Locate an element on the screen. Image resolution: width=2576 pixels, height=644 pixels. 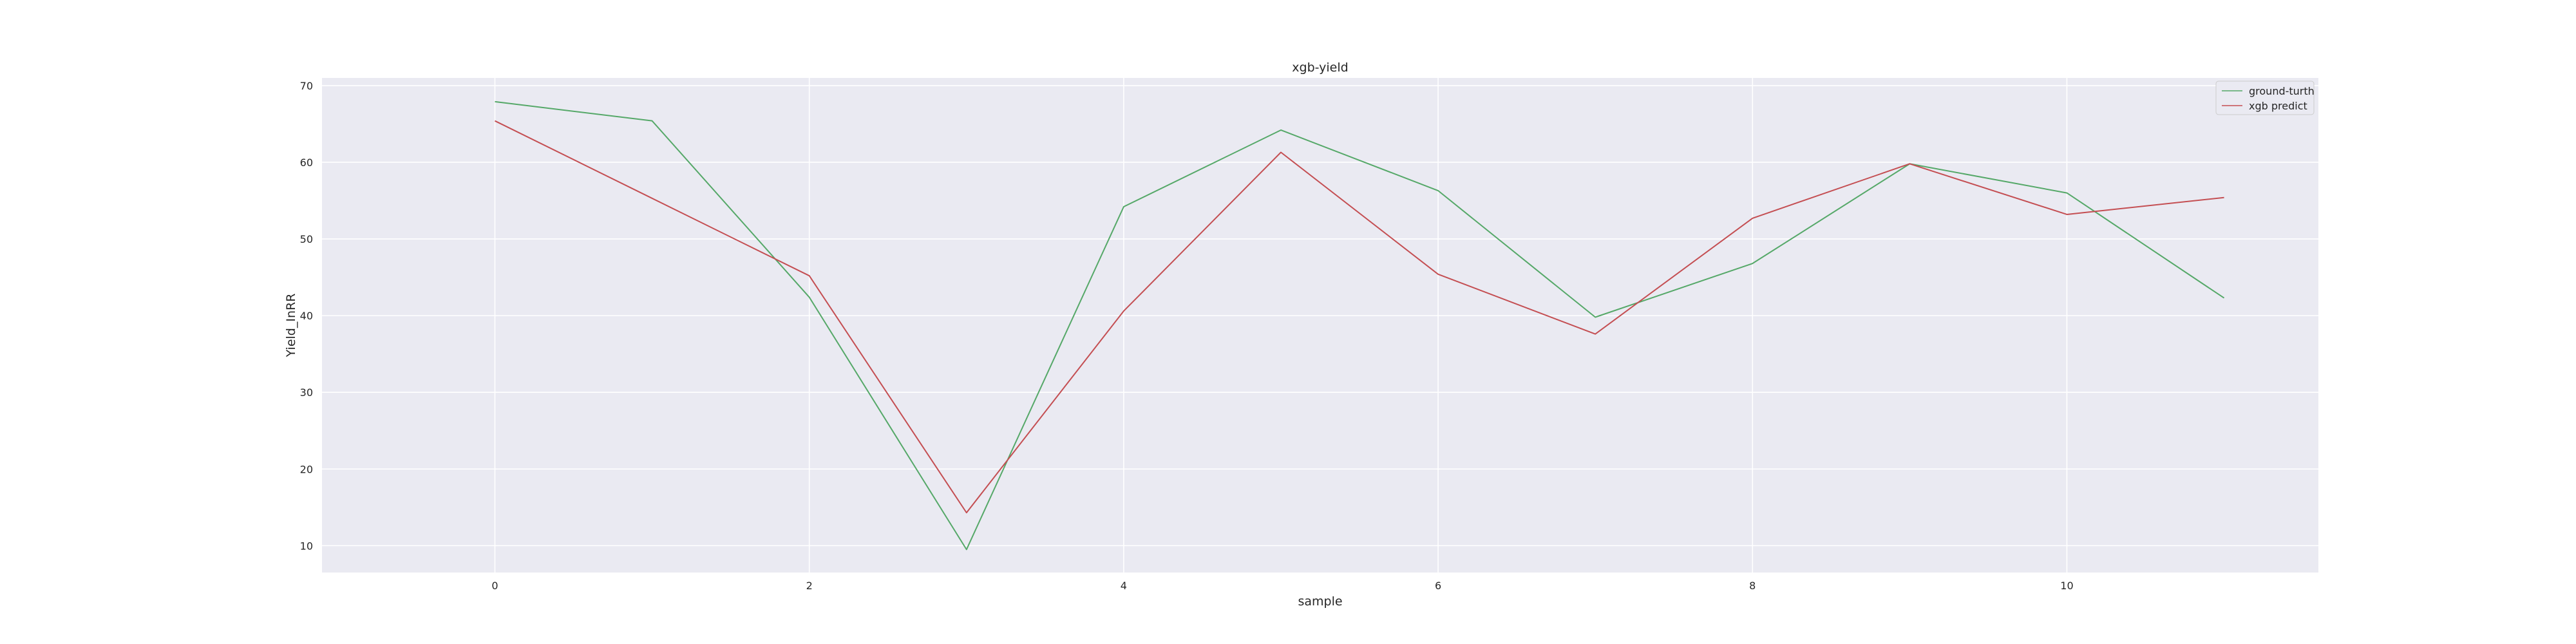
x-axis-label: sample is located at coordinates (1320, 602).